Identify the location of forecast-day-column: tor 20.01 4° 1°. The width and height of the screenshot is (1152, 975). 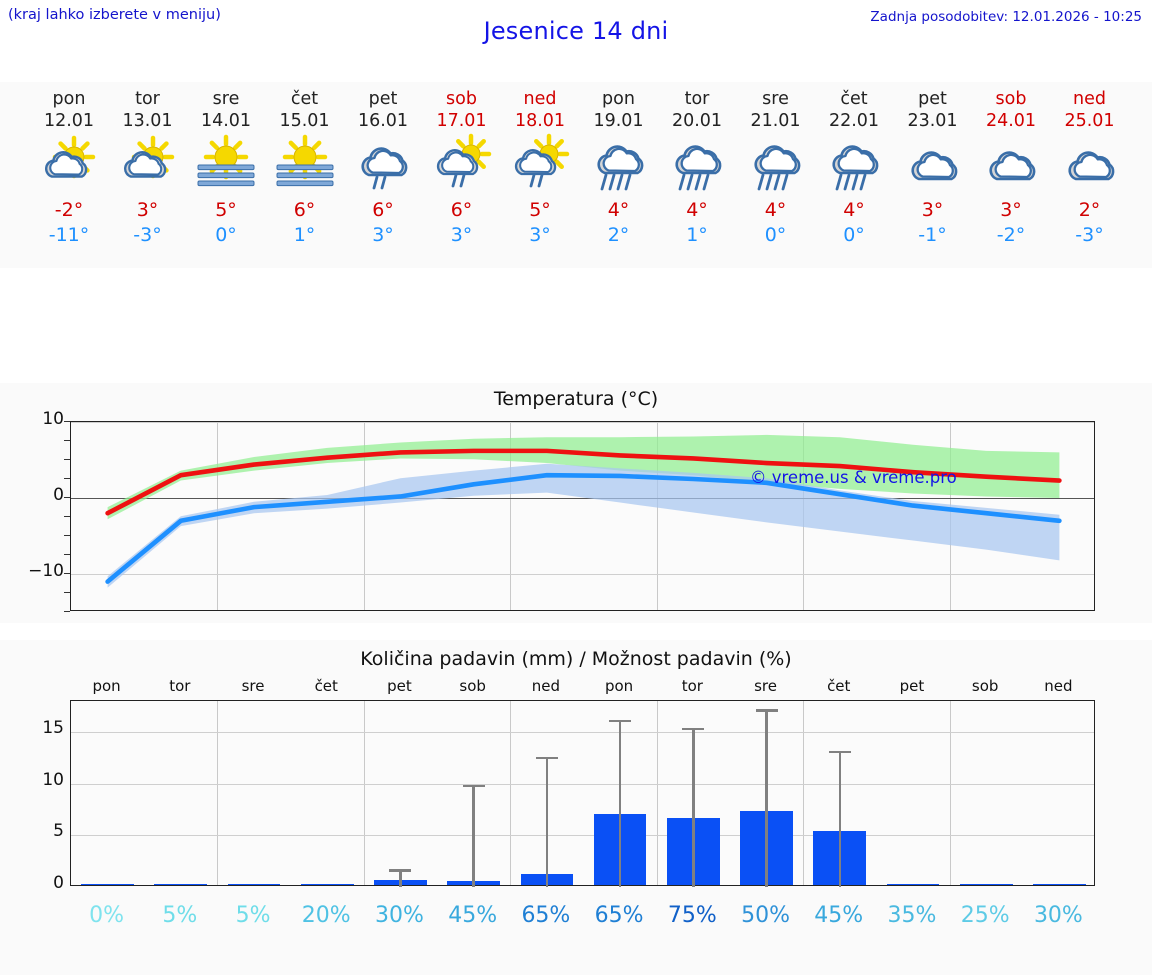
(697, 165).